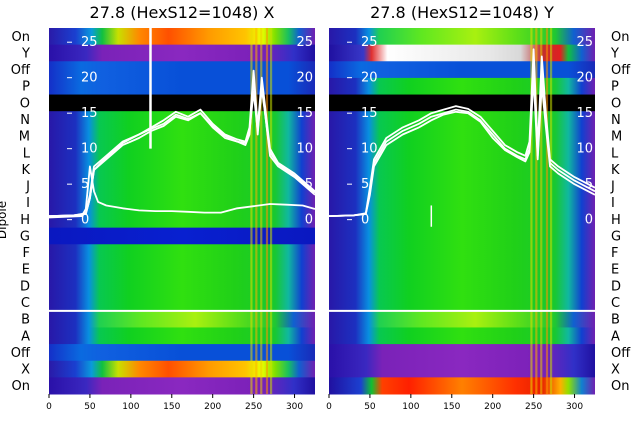 Image resolution: width=640 pixels, height=440 pixels. What do you see at coordinates (25, 370) in the screenshot?
I see `row-label: X` at bounding box center [25, 370].